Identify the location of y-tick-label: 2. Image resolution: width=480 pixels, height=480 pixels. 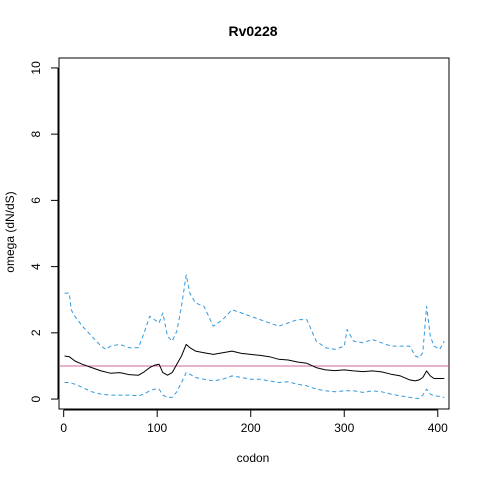
(36, 332).